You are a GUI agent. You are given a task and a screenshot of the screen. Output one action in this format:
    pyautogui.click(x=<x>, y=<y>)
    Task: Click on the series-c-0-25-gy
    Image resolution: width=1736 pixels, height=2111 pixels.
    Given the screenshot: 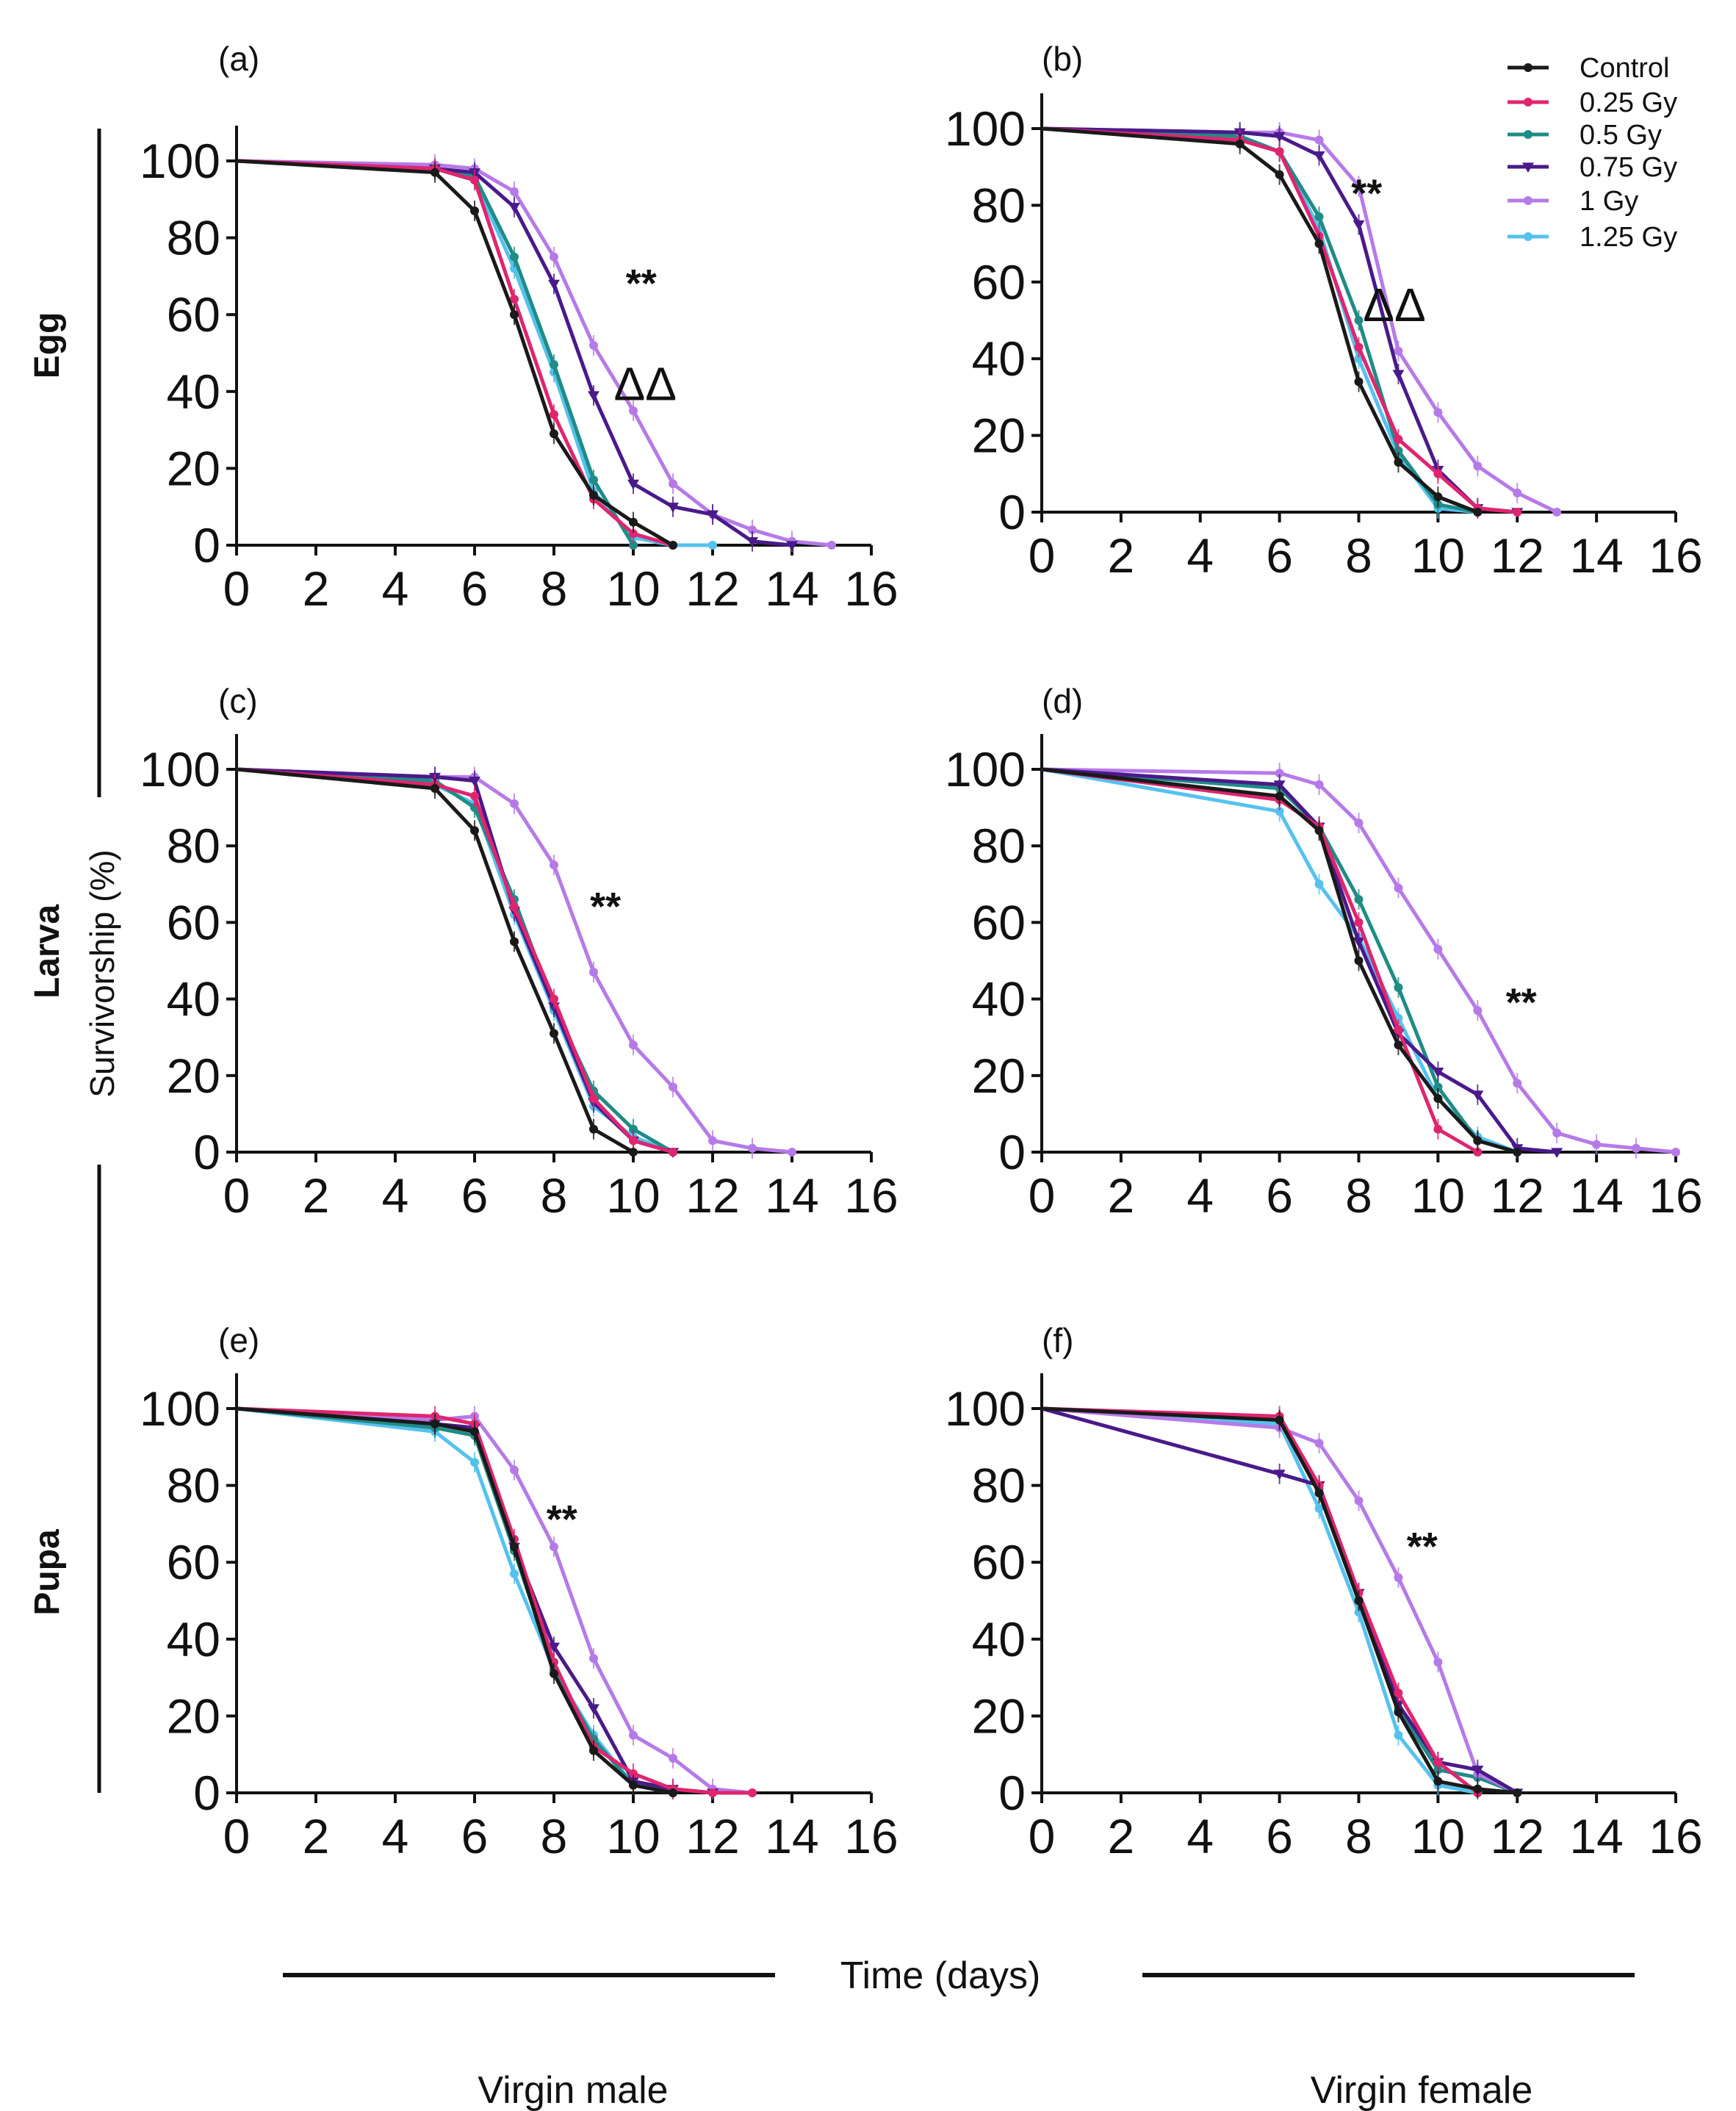 What is the action you would take?
    pyautogui.click(x=456, y=962)
    